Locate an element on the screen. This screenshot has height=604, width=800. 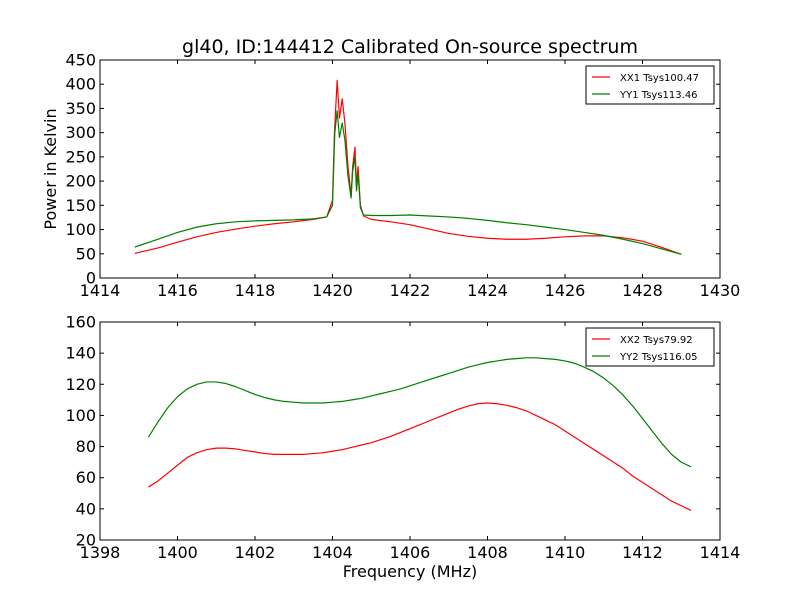
x-axis-label: Frequency (MHz) is located at coordinates (410, 571).